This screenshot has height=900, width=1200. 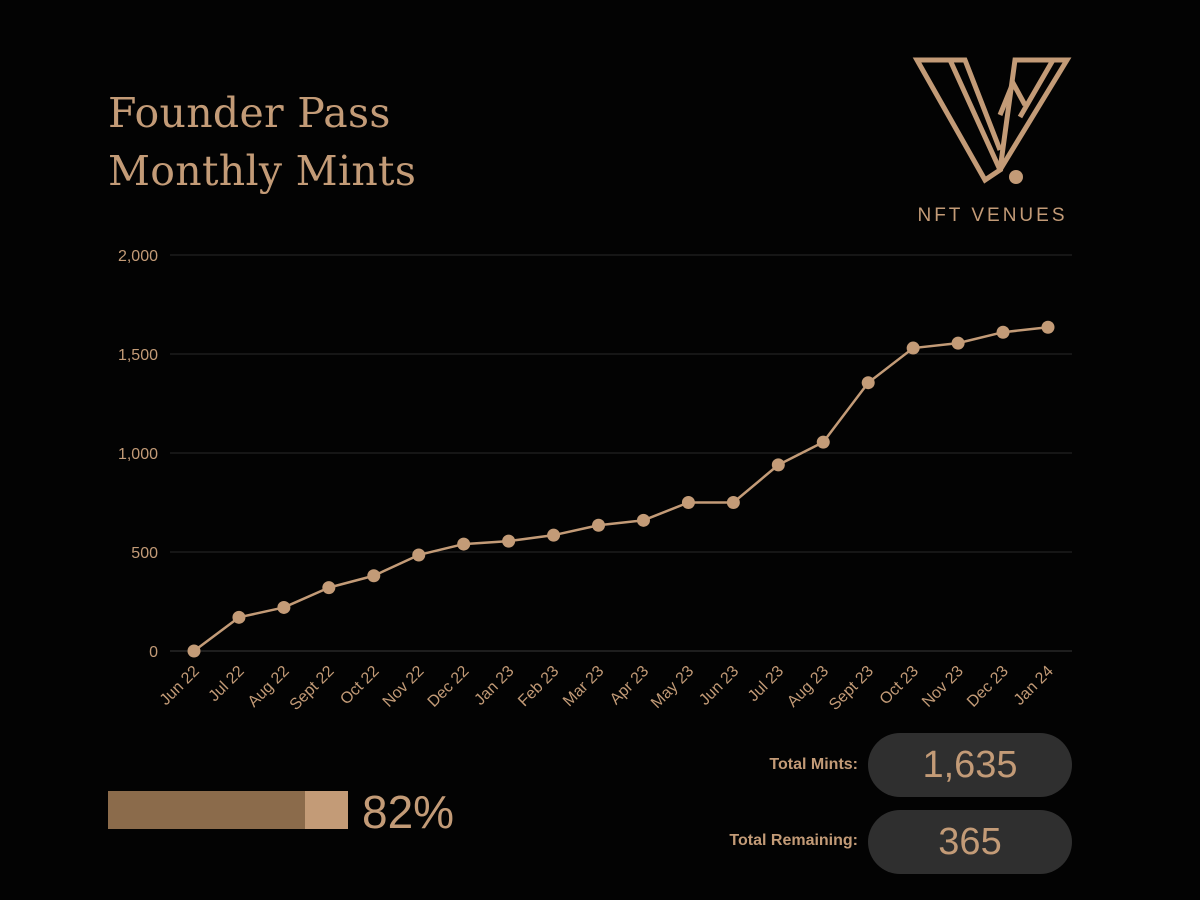 What do you see at coordinates (992, 215) in the screenshot?
I see `brand-name: NFT VENUES` at bounding box center [992, 215].